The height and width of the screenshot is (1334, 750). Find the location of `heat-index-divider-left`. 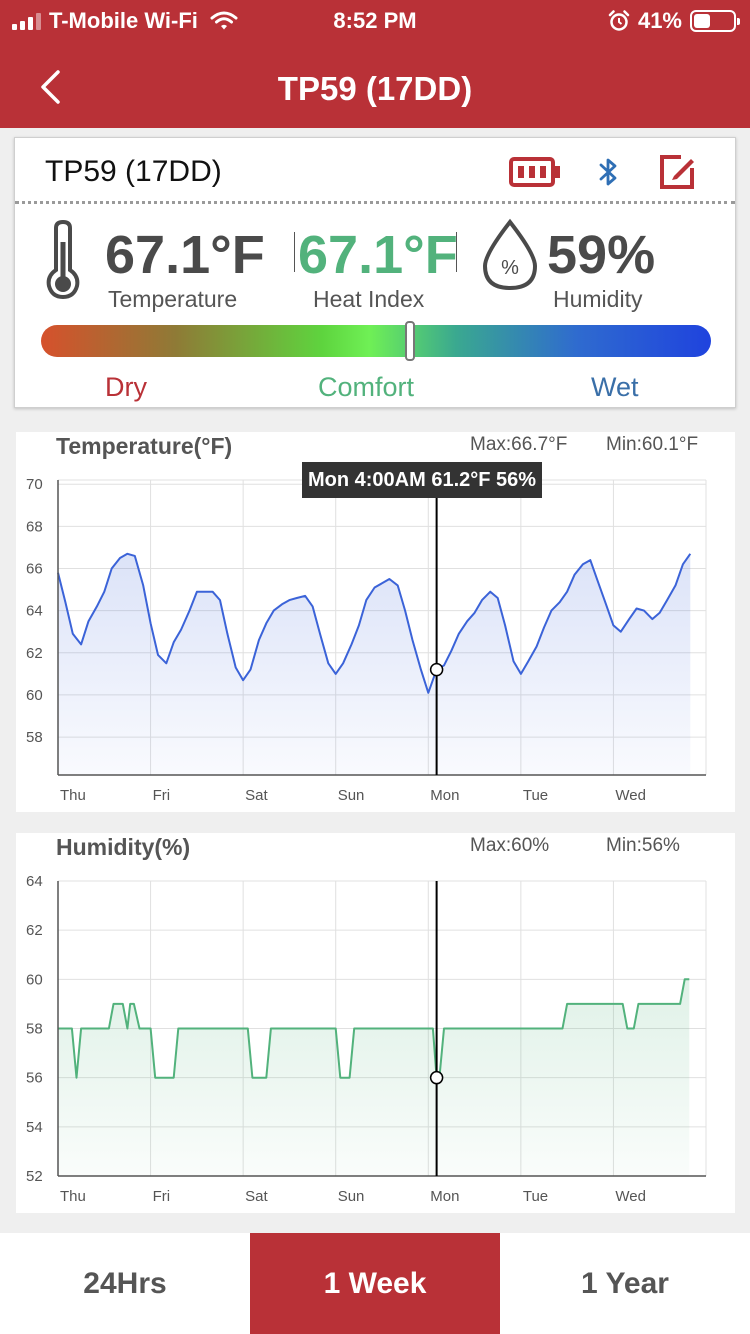

heat-index-divider-left is located at coordinates (294, 252).